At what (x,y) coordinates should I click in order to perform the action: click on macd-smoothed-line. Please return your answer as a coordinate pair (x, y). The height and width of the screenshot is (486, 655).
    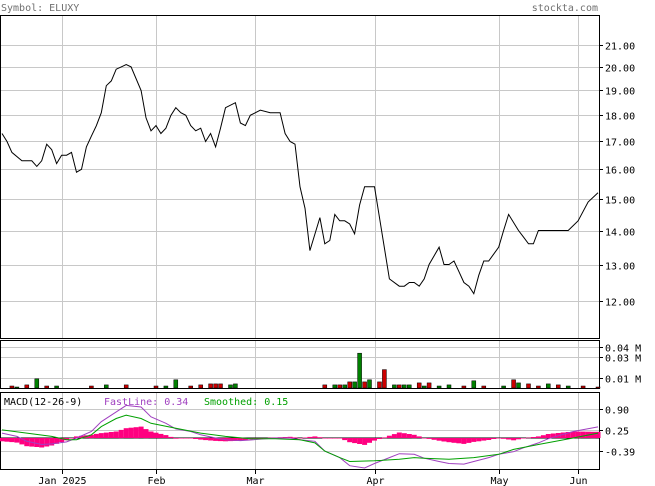
    Looking at the image, I should click on (300, 438).